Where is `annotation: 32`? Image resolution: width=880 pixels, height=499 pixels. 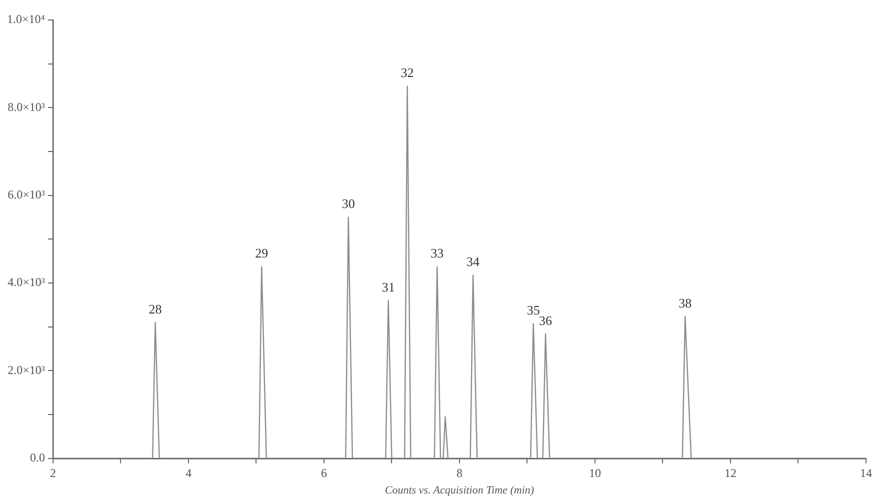 annotation: 32 is located at coordinates (407, 72).